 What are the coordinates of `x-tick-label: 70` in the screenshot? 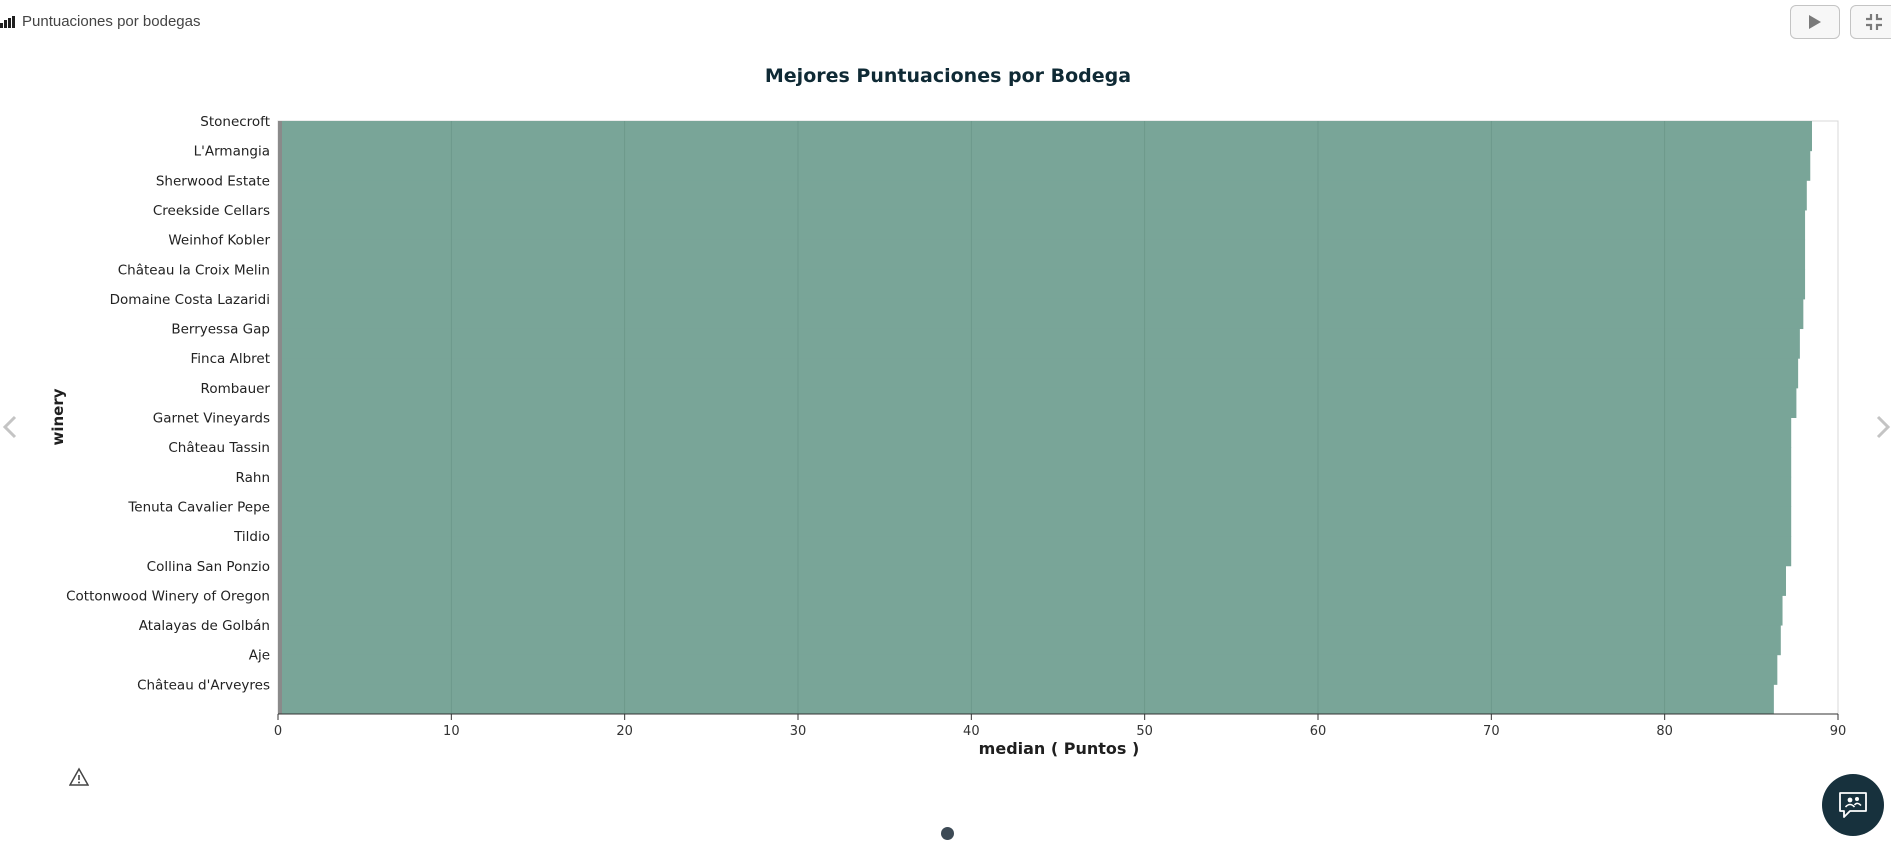 It's located at (1491, 731).